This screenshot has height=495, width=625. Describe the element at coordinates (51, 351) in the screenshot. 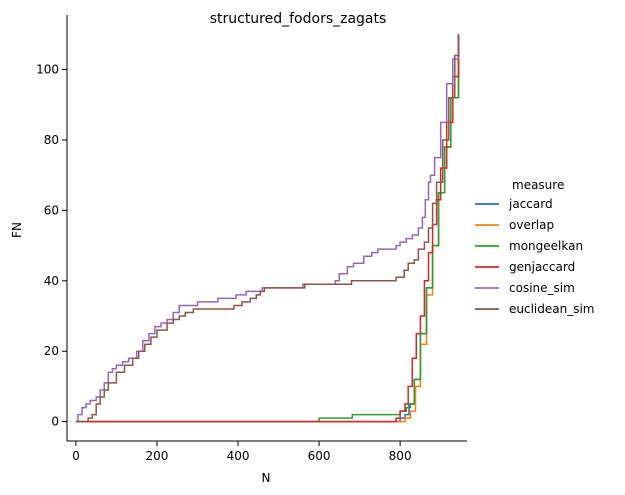

I see `y-tick-label: 20` at that location.